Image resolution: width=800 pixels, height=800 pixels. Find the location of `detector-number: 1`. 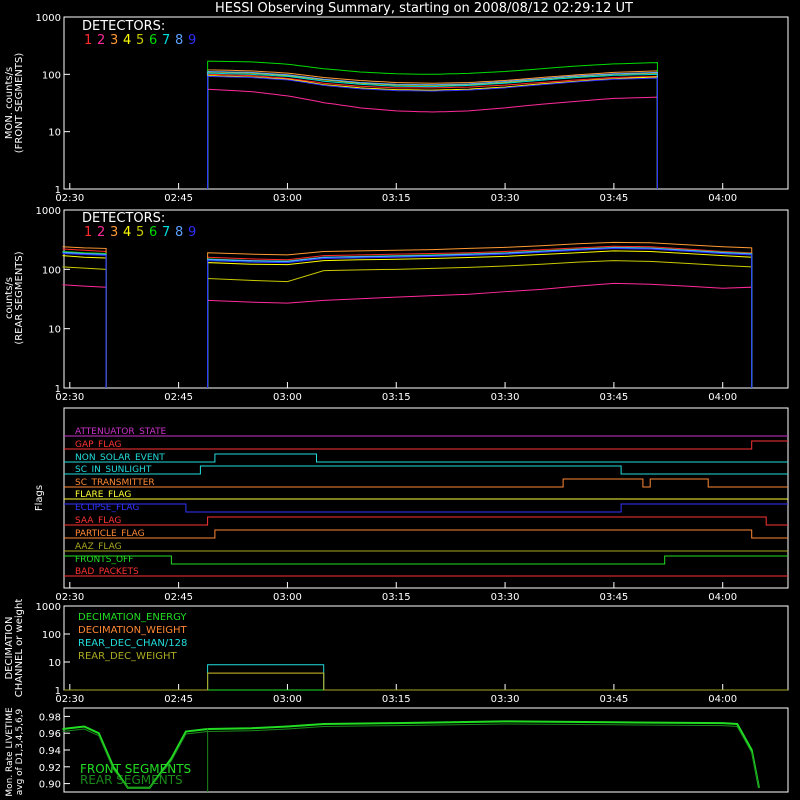

detector-number: 1 is located at coordinates (88, 232).